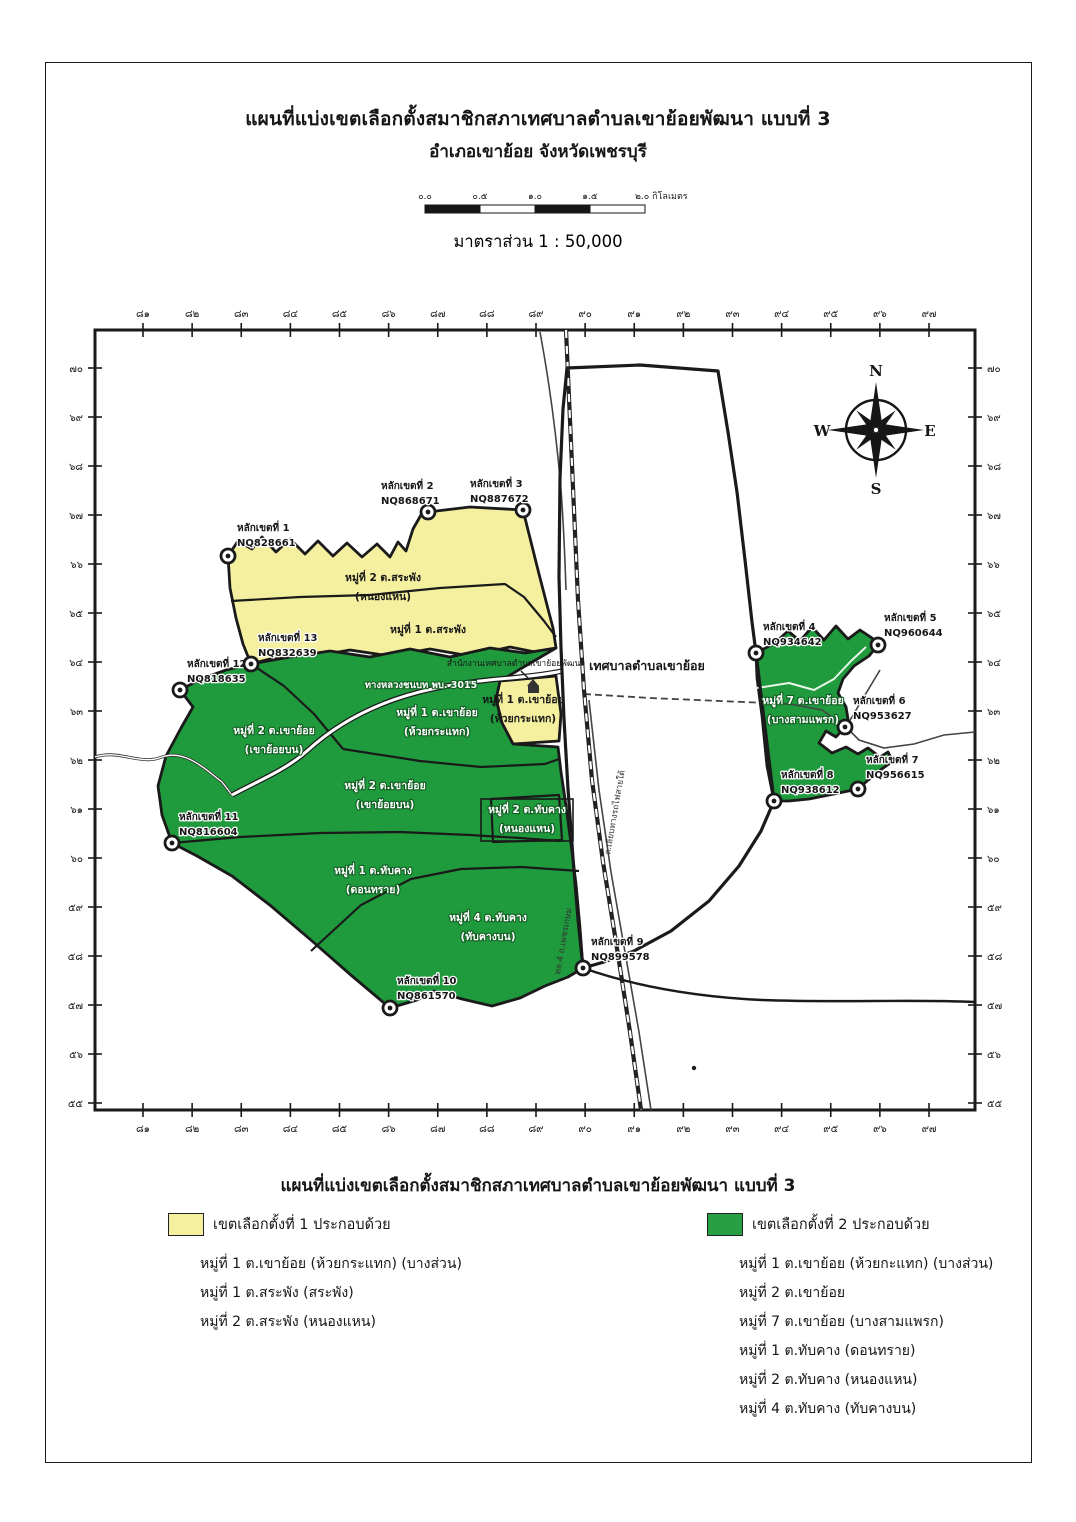 Image resolution: width=1076 pixels, height=1522 pixels. Describe the element at coordinates (75, 1006) in the screenshot. I see `grid-label-y: ๕๗` at that location.